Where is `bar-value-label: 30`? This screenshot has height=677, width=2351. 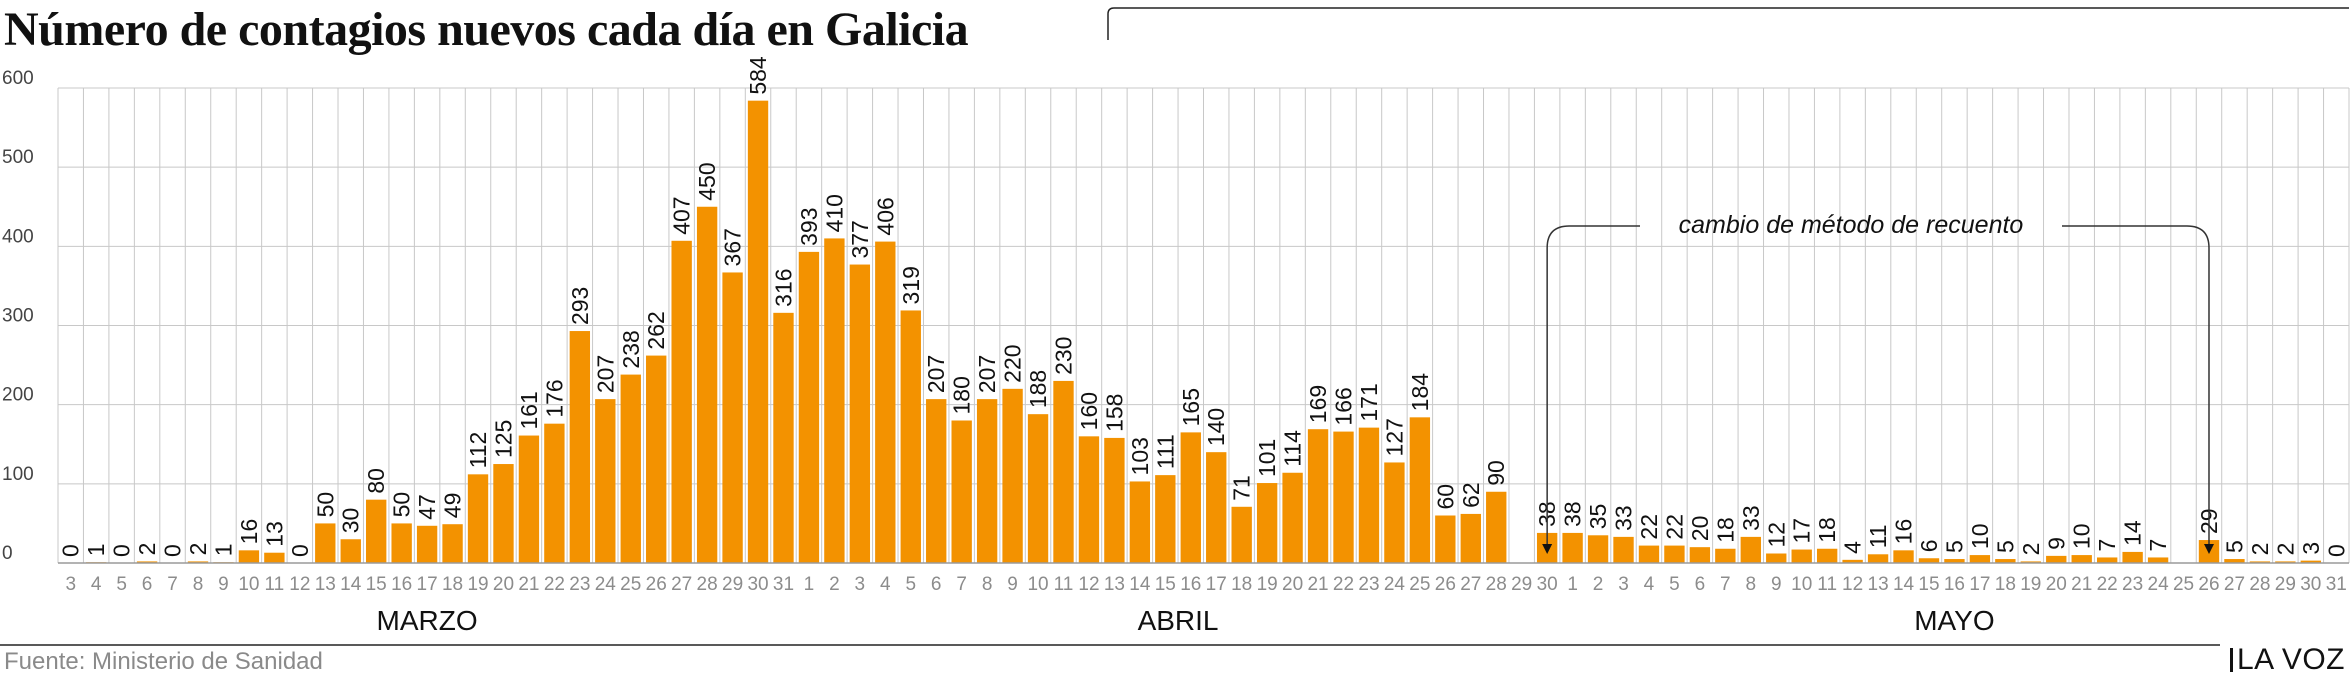 bar-value-label: 30 is located at coordinates (351, 521).